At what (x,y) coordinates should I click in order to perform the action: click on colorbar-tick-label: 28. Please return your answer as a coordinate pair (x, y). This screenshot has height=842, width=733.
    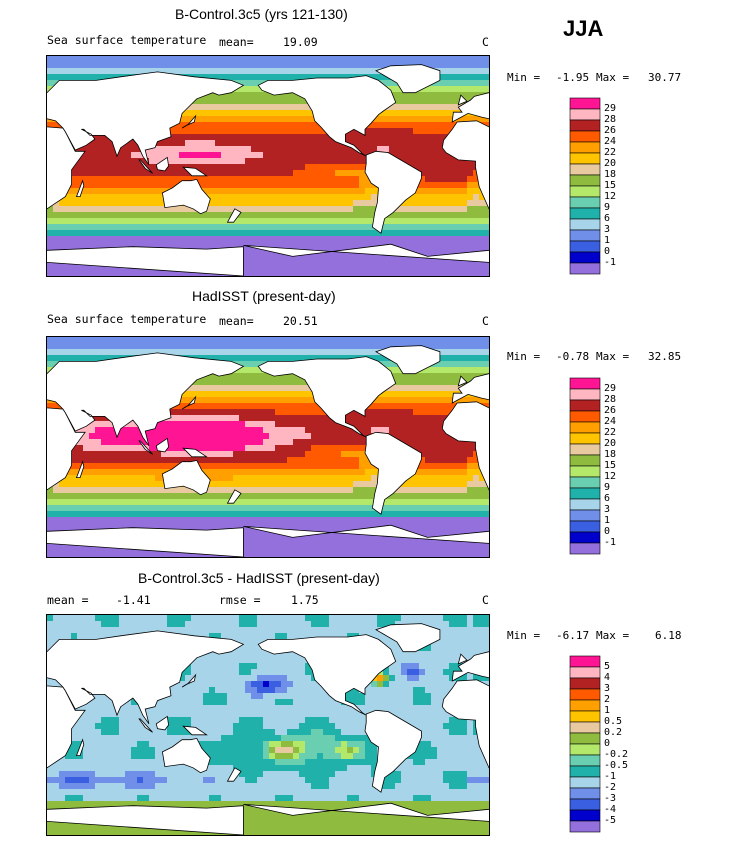
    Looking at the image, I should click on (610, 119).